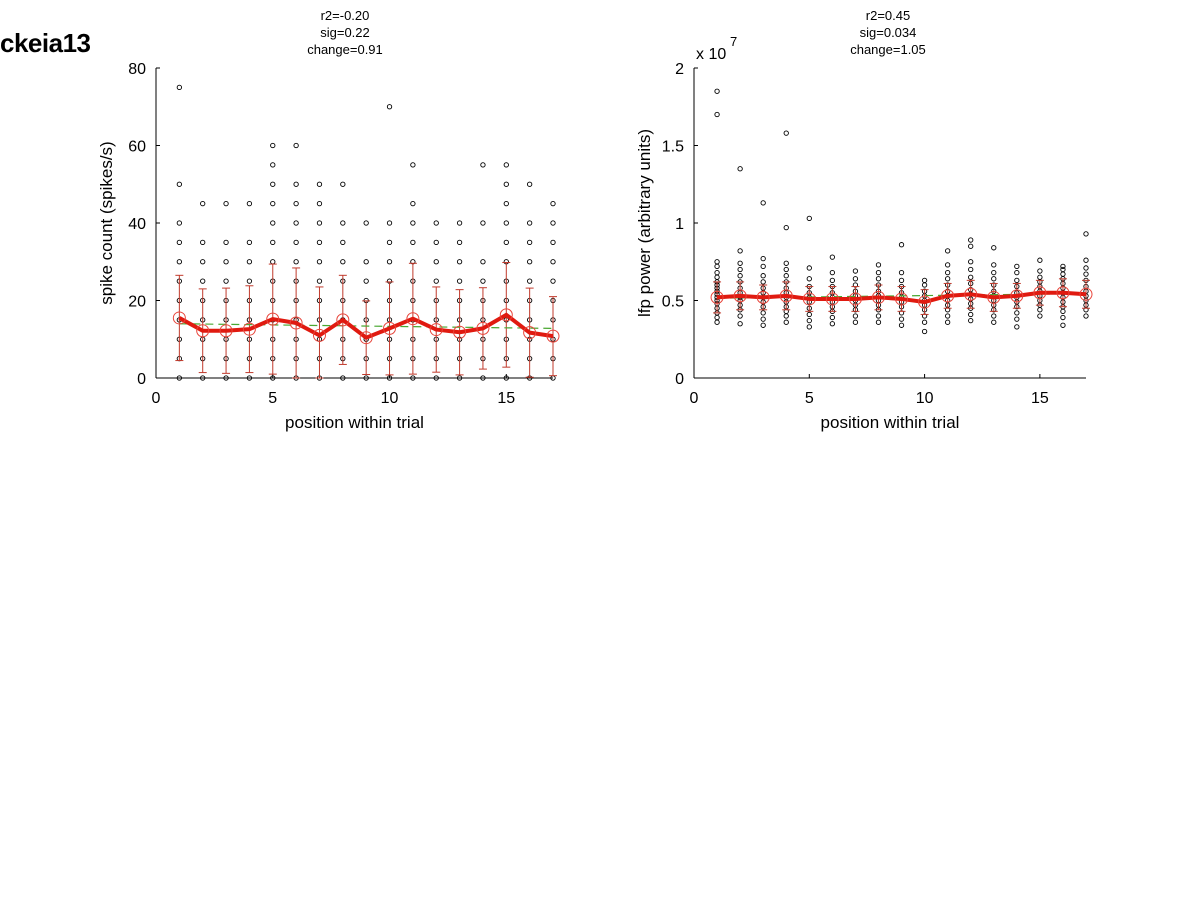 The width and height of the screenshot is (1200, 901). What do you see at coordinates (137, 302) in the screenshot?
I see `y-tick-label: 20` at bounding box center [137, 302].